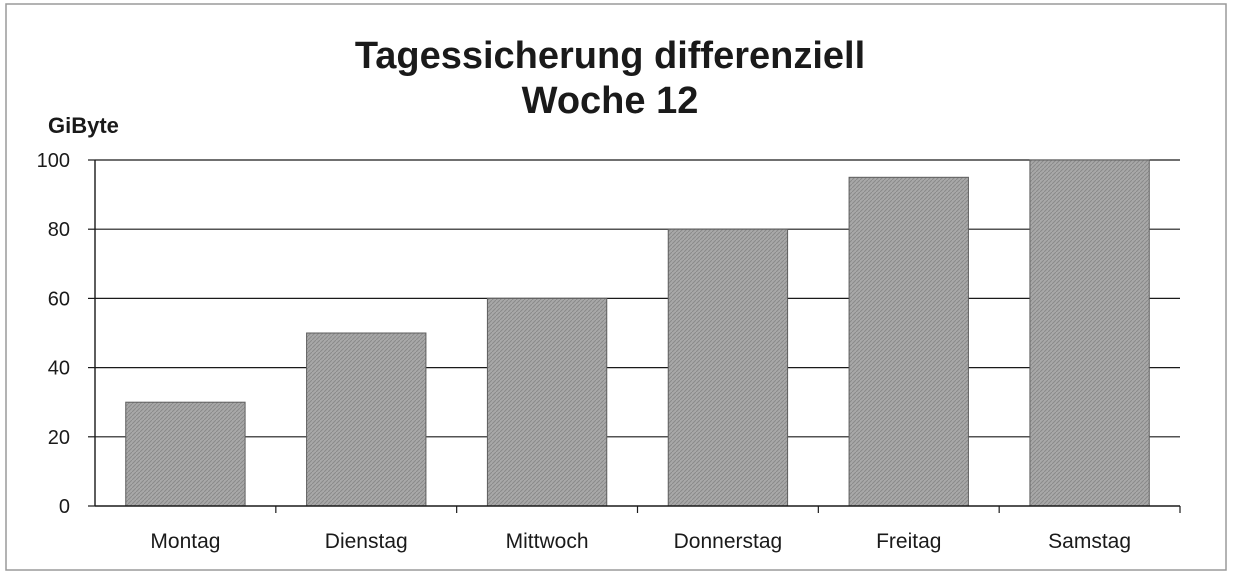 This screenshot has height=584, width=1242. I want to click on y-axis-label: GiByte, so click(83, 125).